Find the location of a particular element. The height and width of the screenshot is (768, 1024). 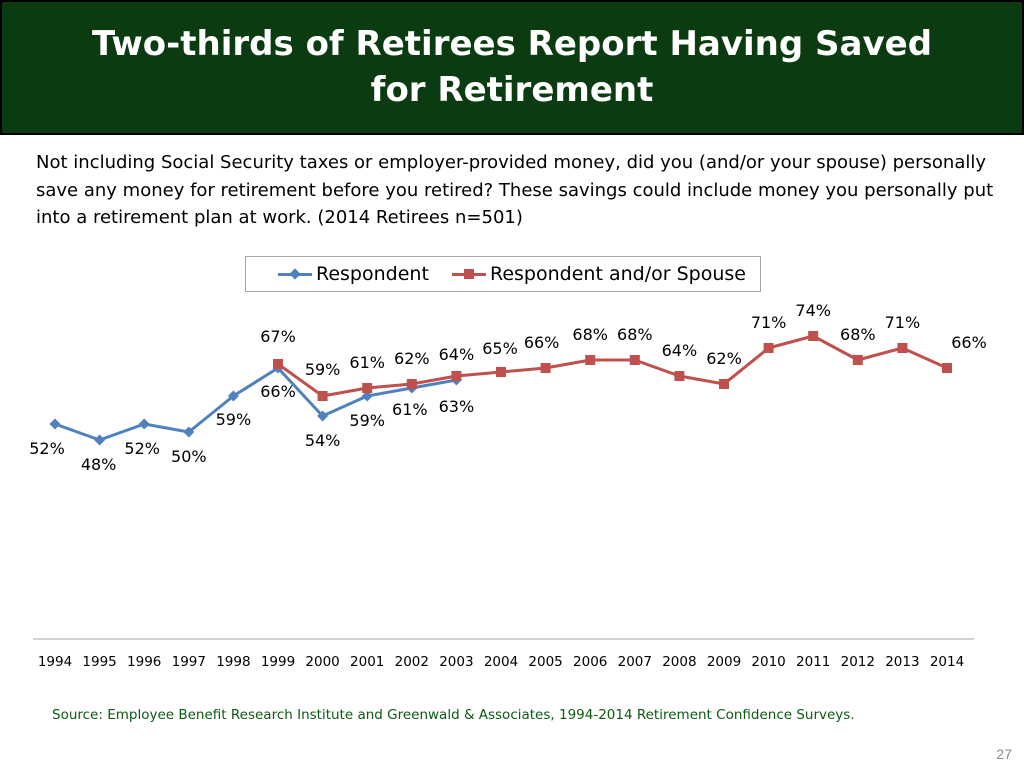

spouse-data-label: 59% is located at coordinates (323, 369).